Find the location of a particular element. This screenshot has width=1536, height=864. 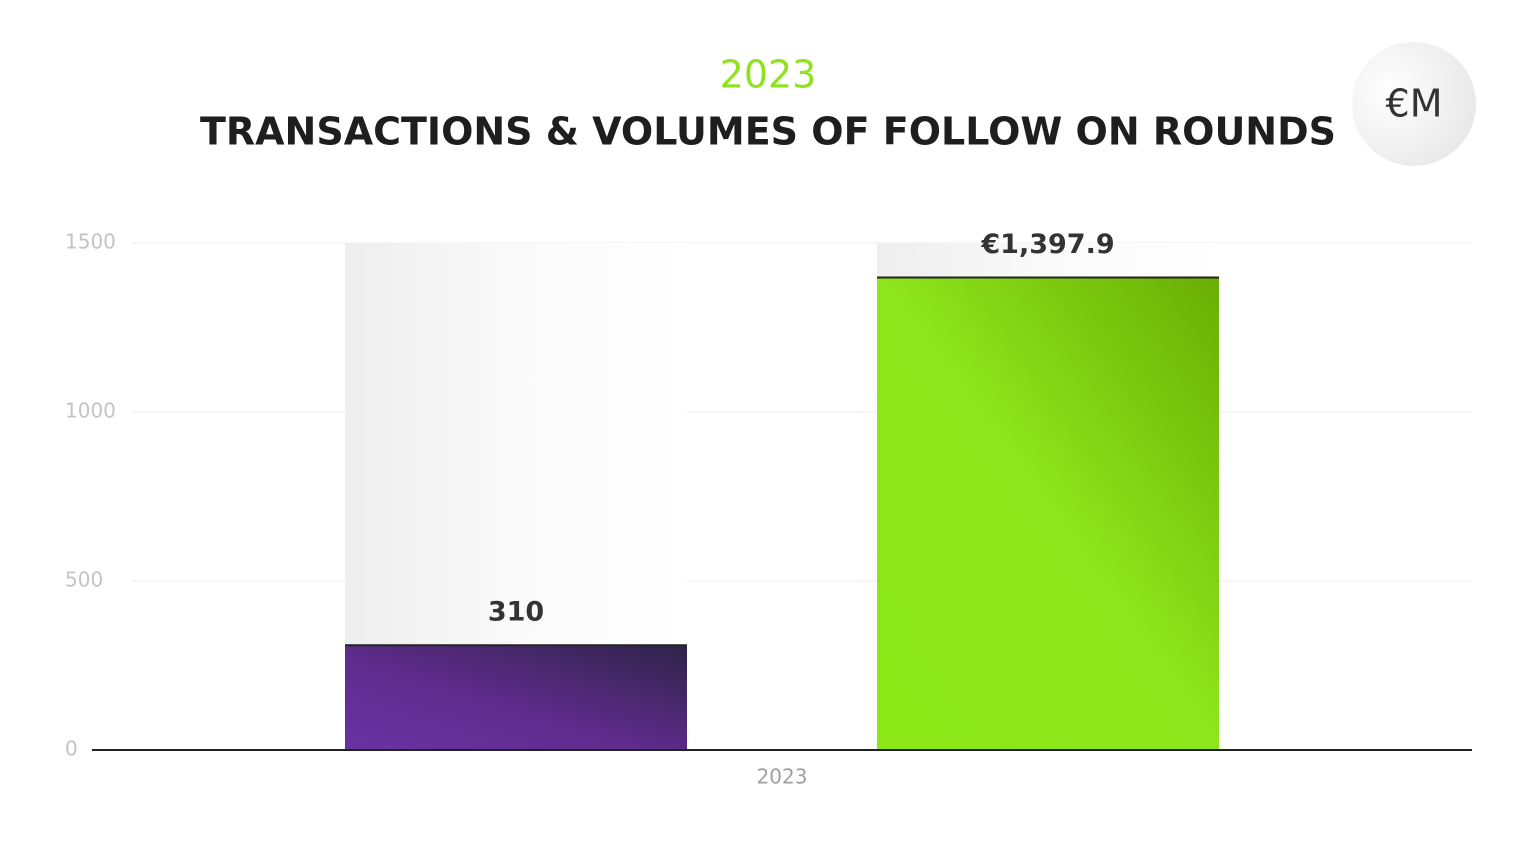

y-tick-label: 1500 is located at coordinates (90, 242).